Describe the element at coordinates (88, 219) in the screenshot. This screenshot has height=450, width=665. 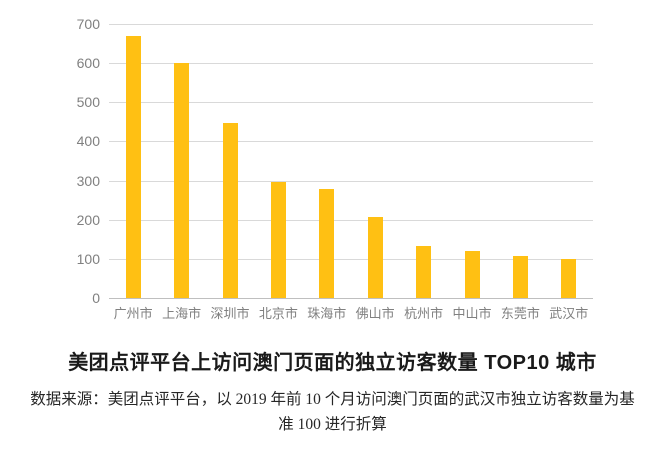
I see `y-tick-label-200: 200` at that location.